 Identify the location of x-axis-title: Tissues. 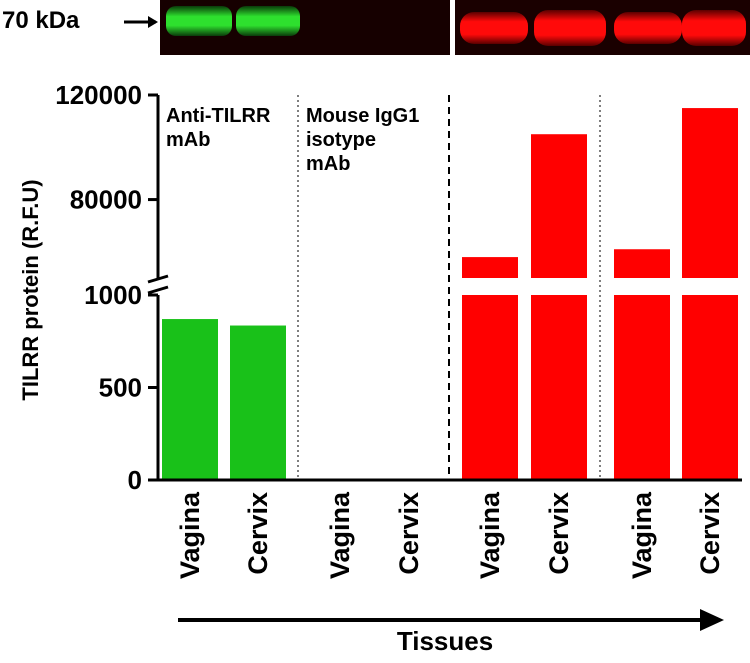
(445, 641).